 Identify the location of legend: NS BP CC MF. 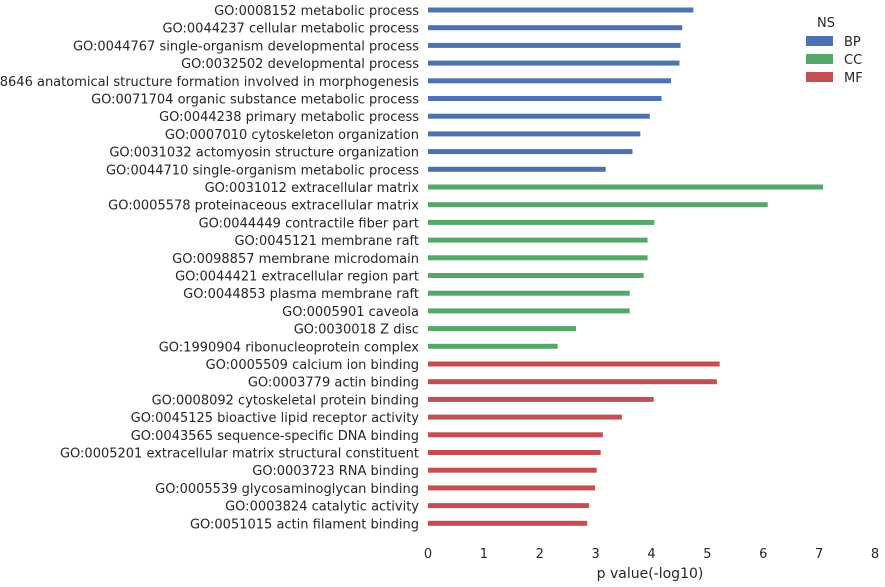
(834, 51).